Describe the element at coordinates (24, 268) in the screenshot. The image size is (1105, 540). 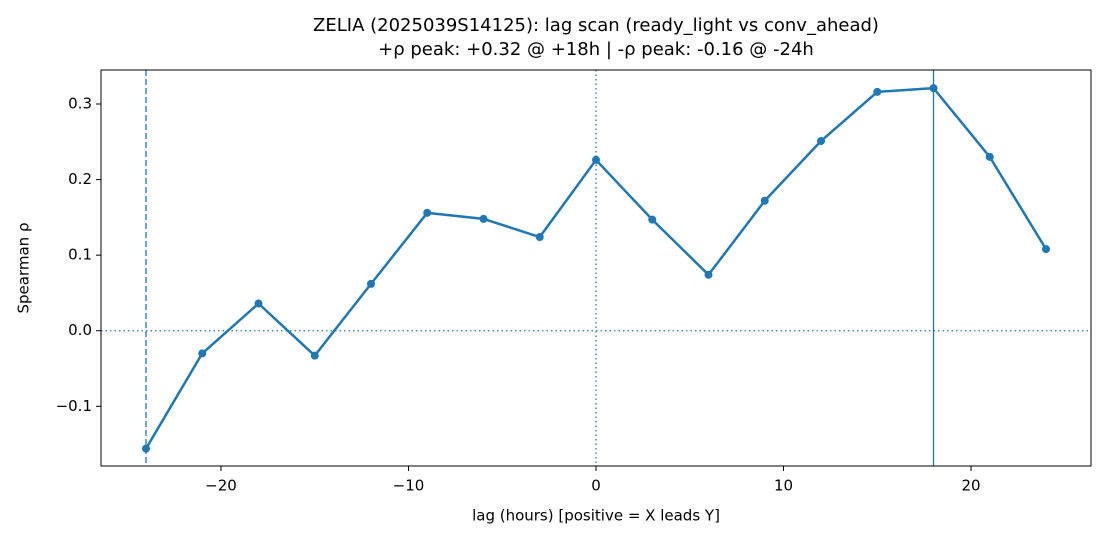
I see `y-axis-label: Spearman ρ` at that location.